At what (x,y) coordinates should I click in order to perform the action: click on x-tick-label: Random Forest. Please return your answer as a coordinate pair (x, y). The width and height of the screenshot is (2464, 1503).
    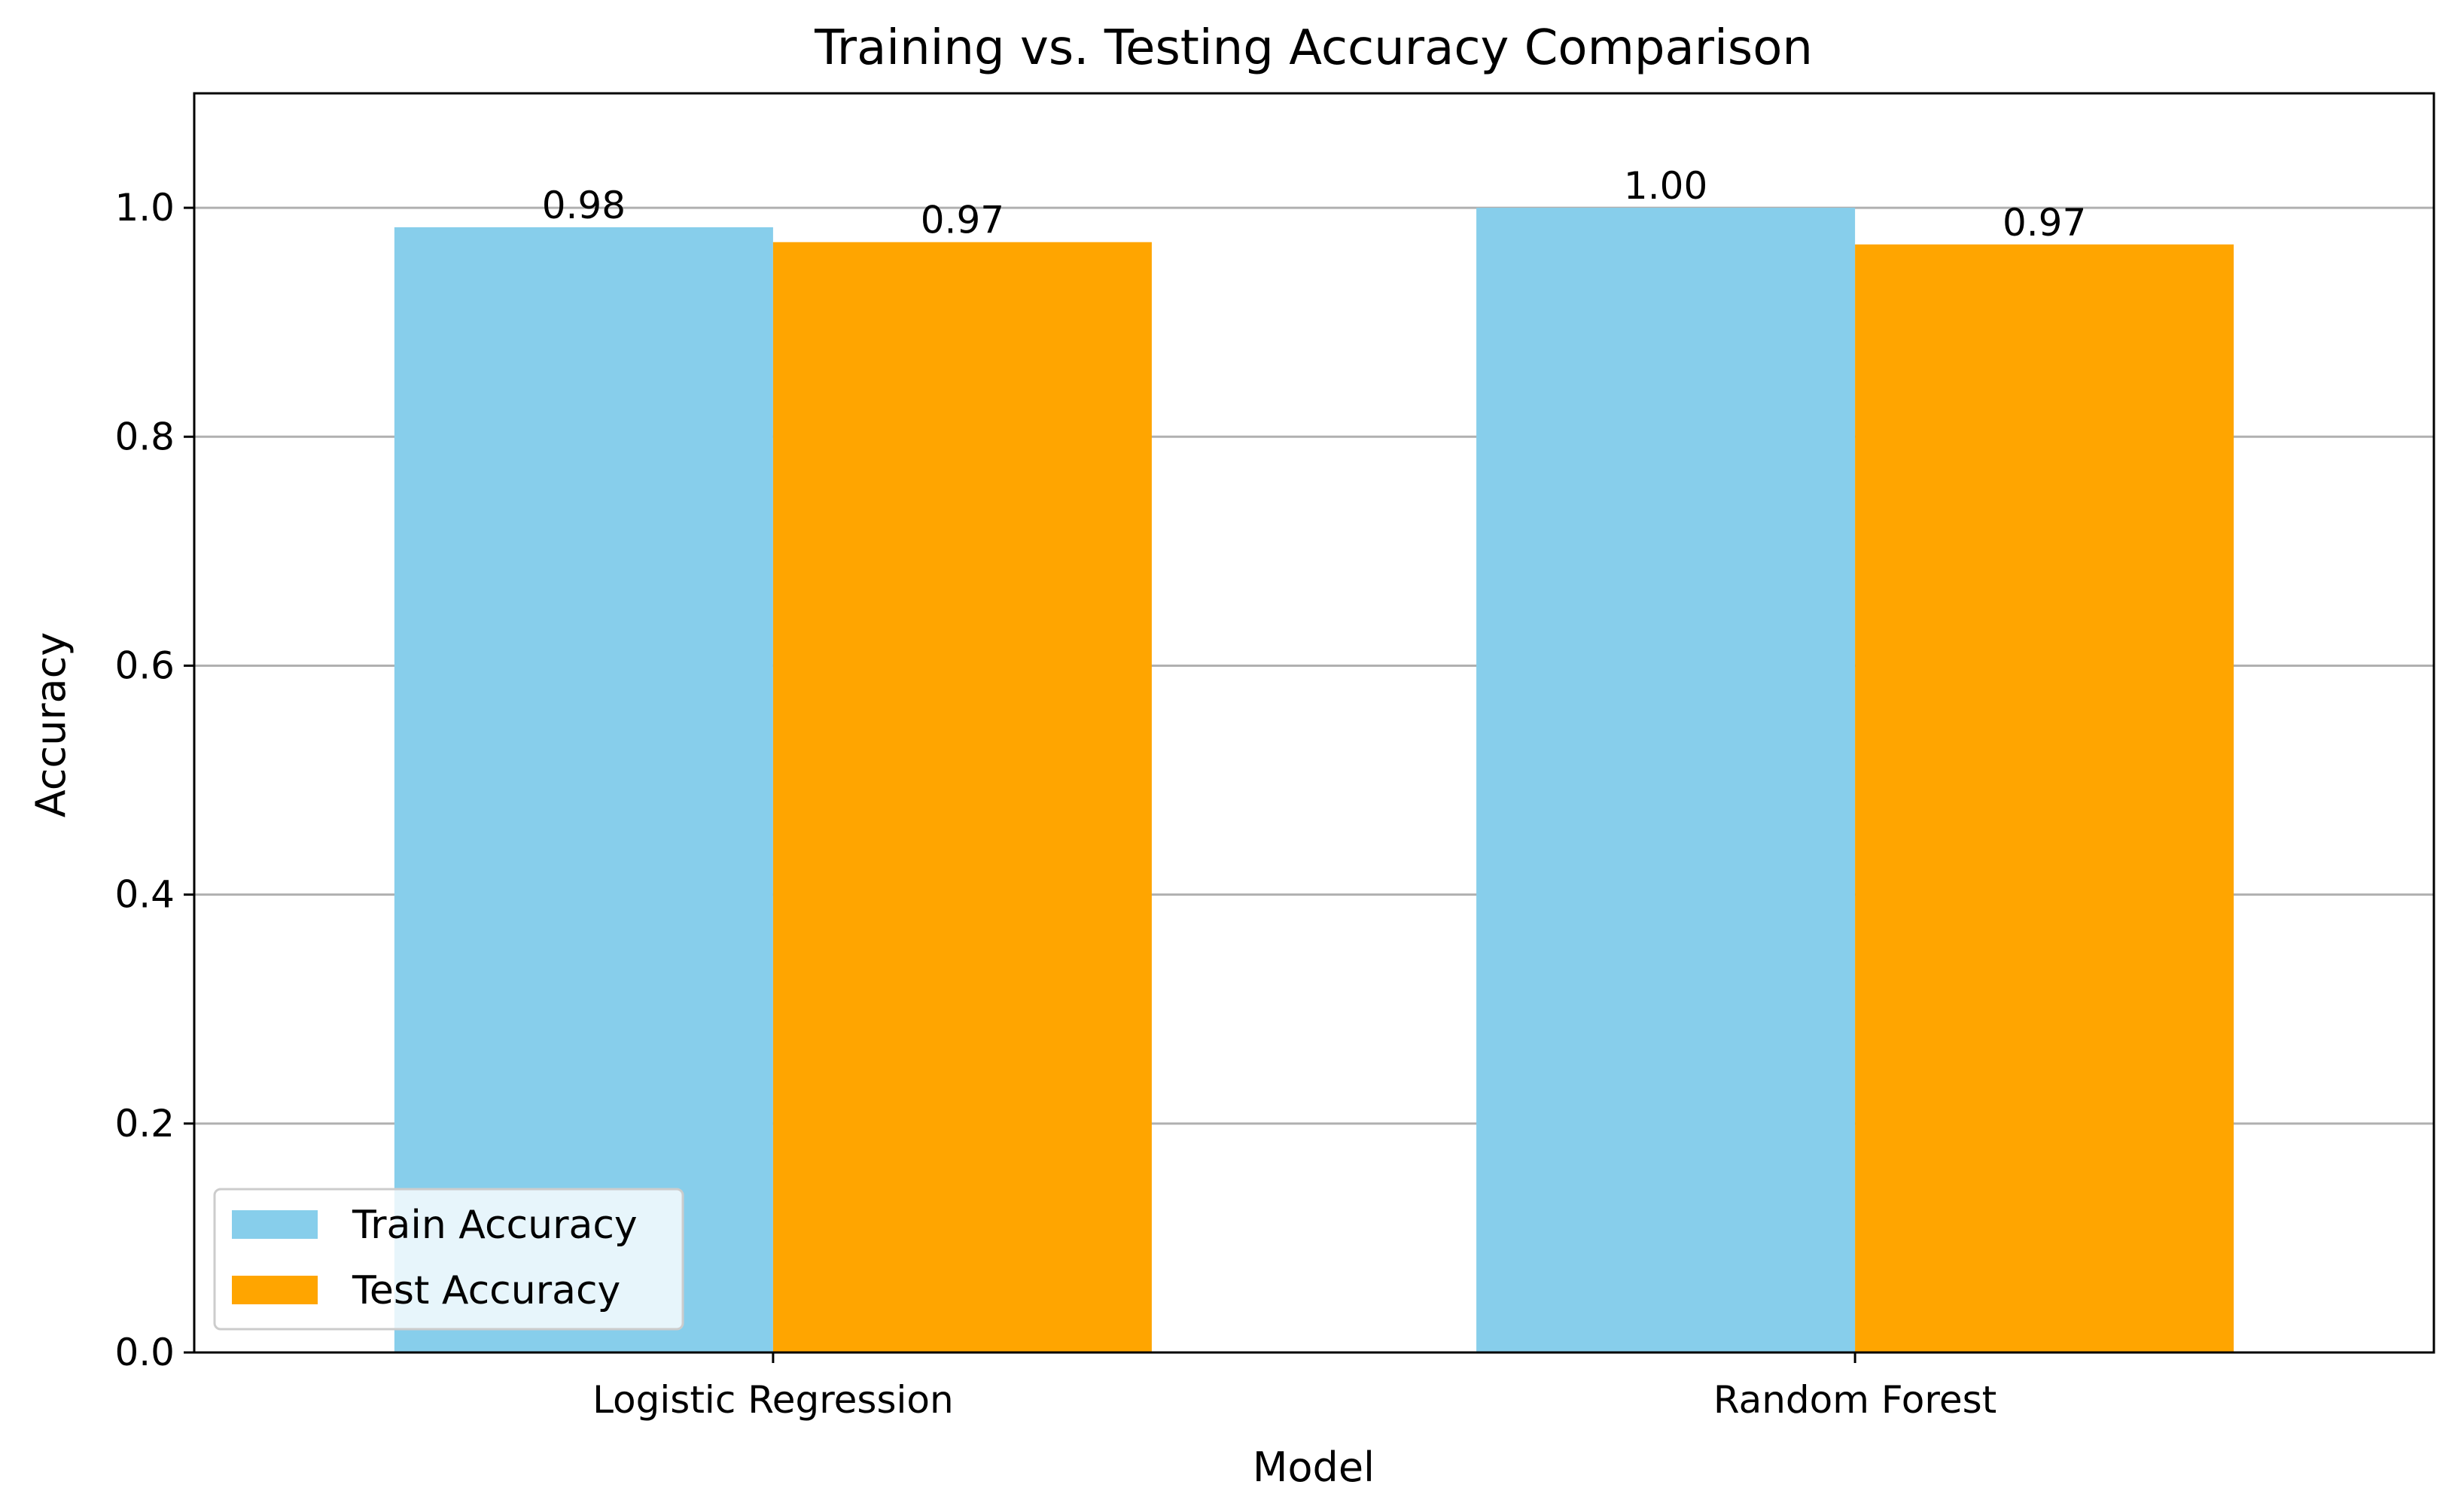
    Looking at the image, I should click on (1855, 1400).